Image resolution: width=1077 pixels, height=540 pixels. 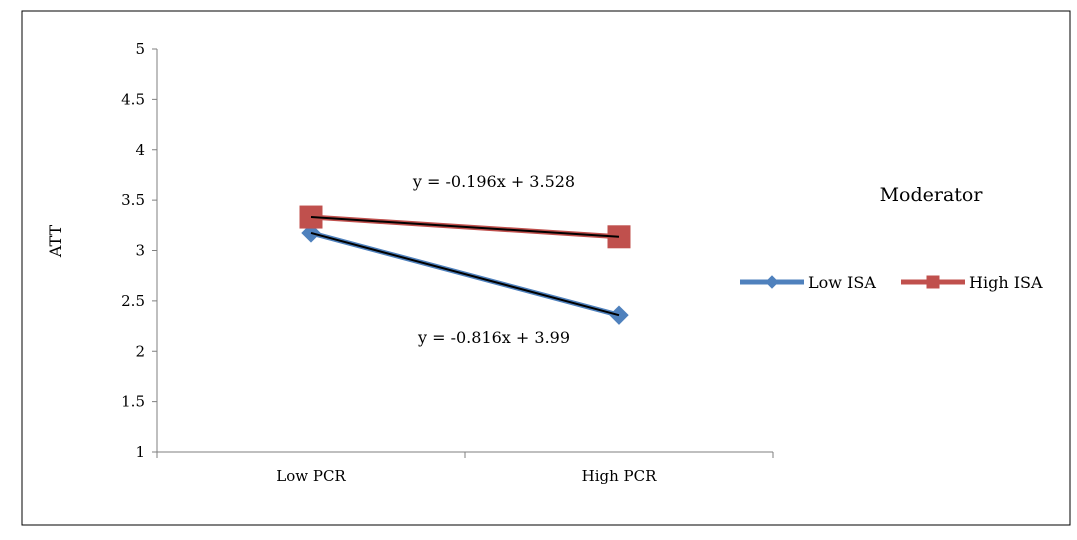 What do you see at coordinates (891, 282) in the screenshot?
I see `legend: Low ISA High ISA` at bounding box center [891, 282].